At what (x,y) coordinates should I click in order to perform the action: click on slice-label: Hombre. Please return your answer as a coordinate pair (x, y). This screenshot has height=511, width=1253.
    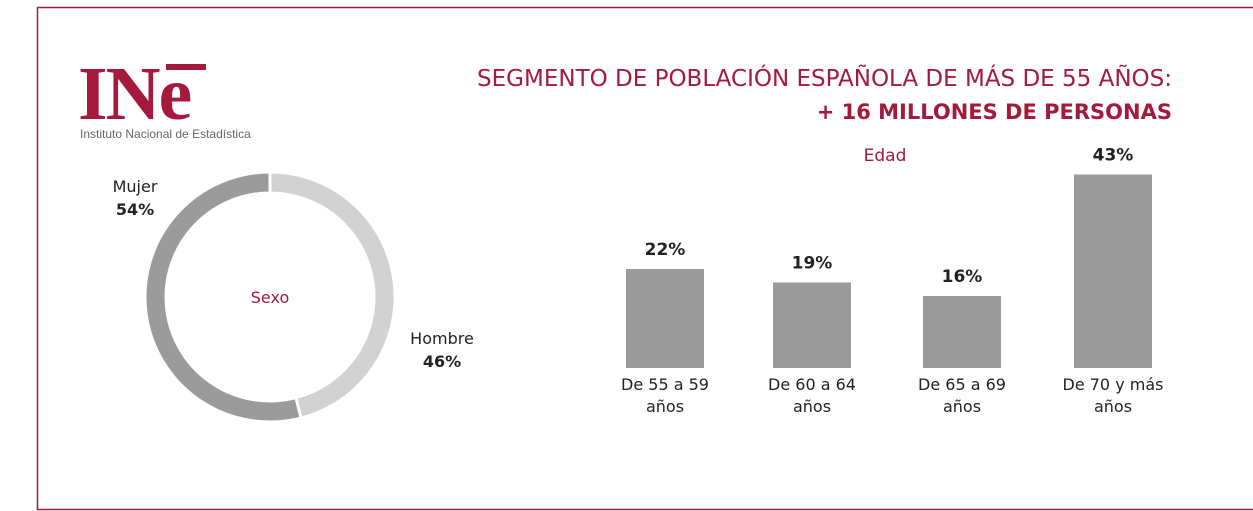
    Looking at the image, I should click on (442, 338).